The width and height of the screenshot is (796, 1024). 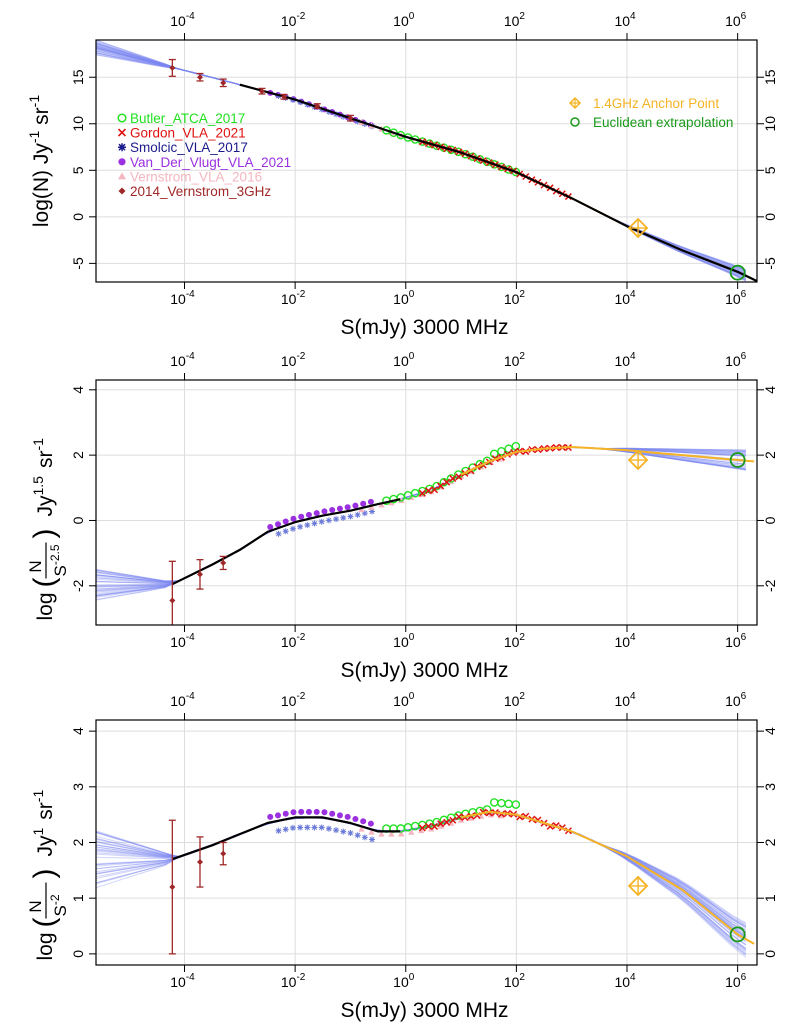 What do you see at coordinates (293, 641) in the screenshot?
I see `x-tick-label-bottom: 10⁻²` at bounding box center [293, 641].